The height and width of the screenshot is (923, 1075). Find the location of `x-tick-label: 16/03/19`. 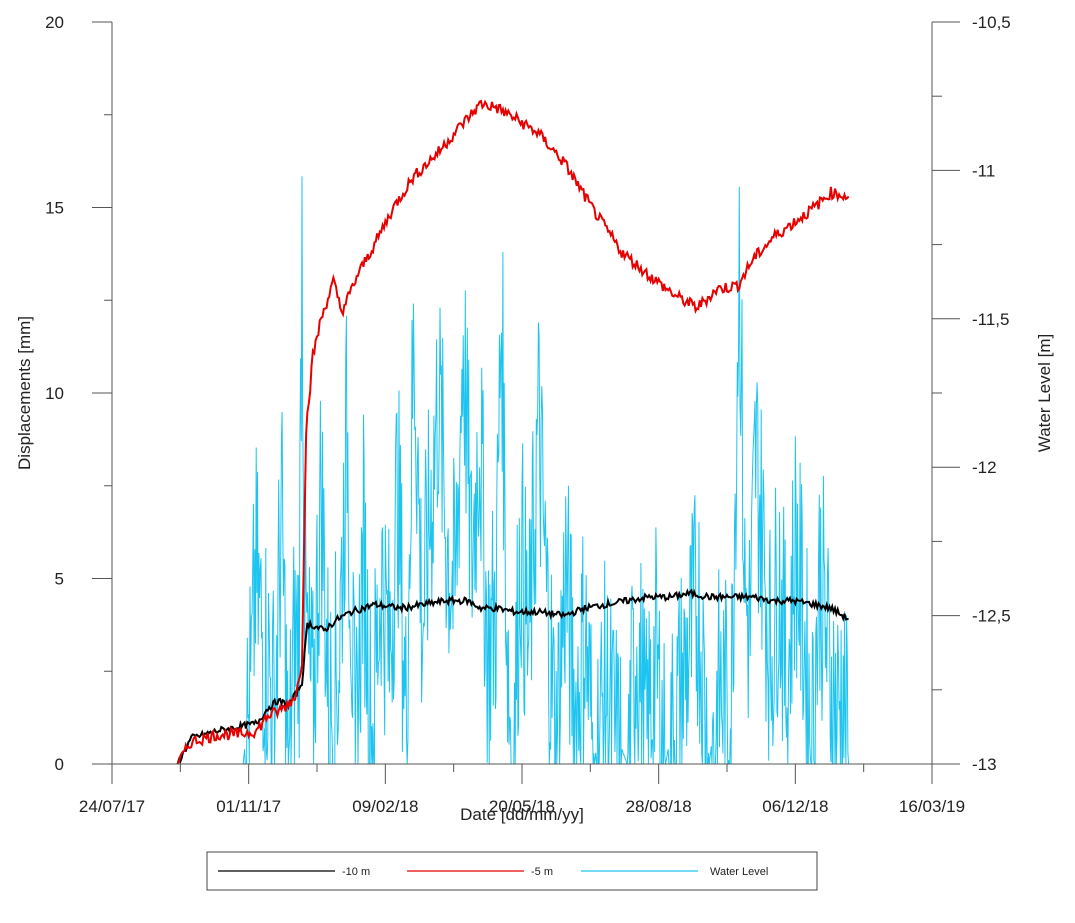

x-tick-label: 16/03/19 is located at coordinates (932, 806).